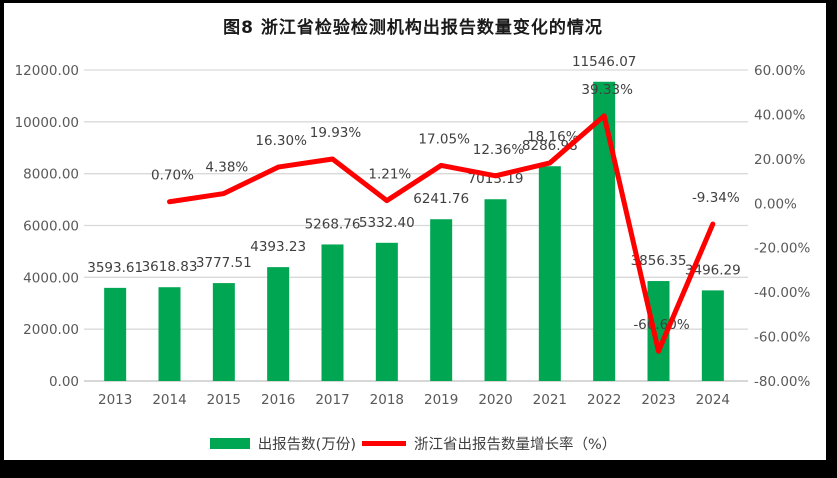 This screenshot has width=837, height=478. Describe the element at coordinates (51, 175) in the screenshot. I see `left-axis-tick-label: 8000.00` at that location.